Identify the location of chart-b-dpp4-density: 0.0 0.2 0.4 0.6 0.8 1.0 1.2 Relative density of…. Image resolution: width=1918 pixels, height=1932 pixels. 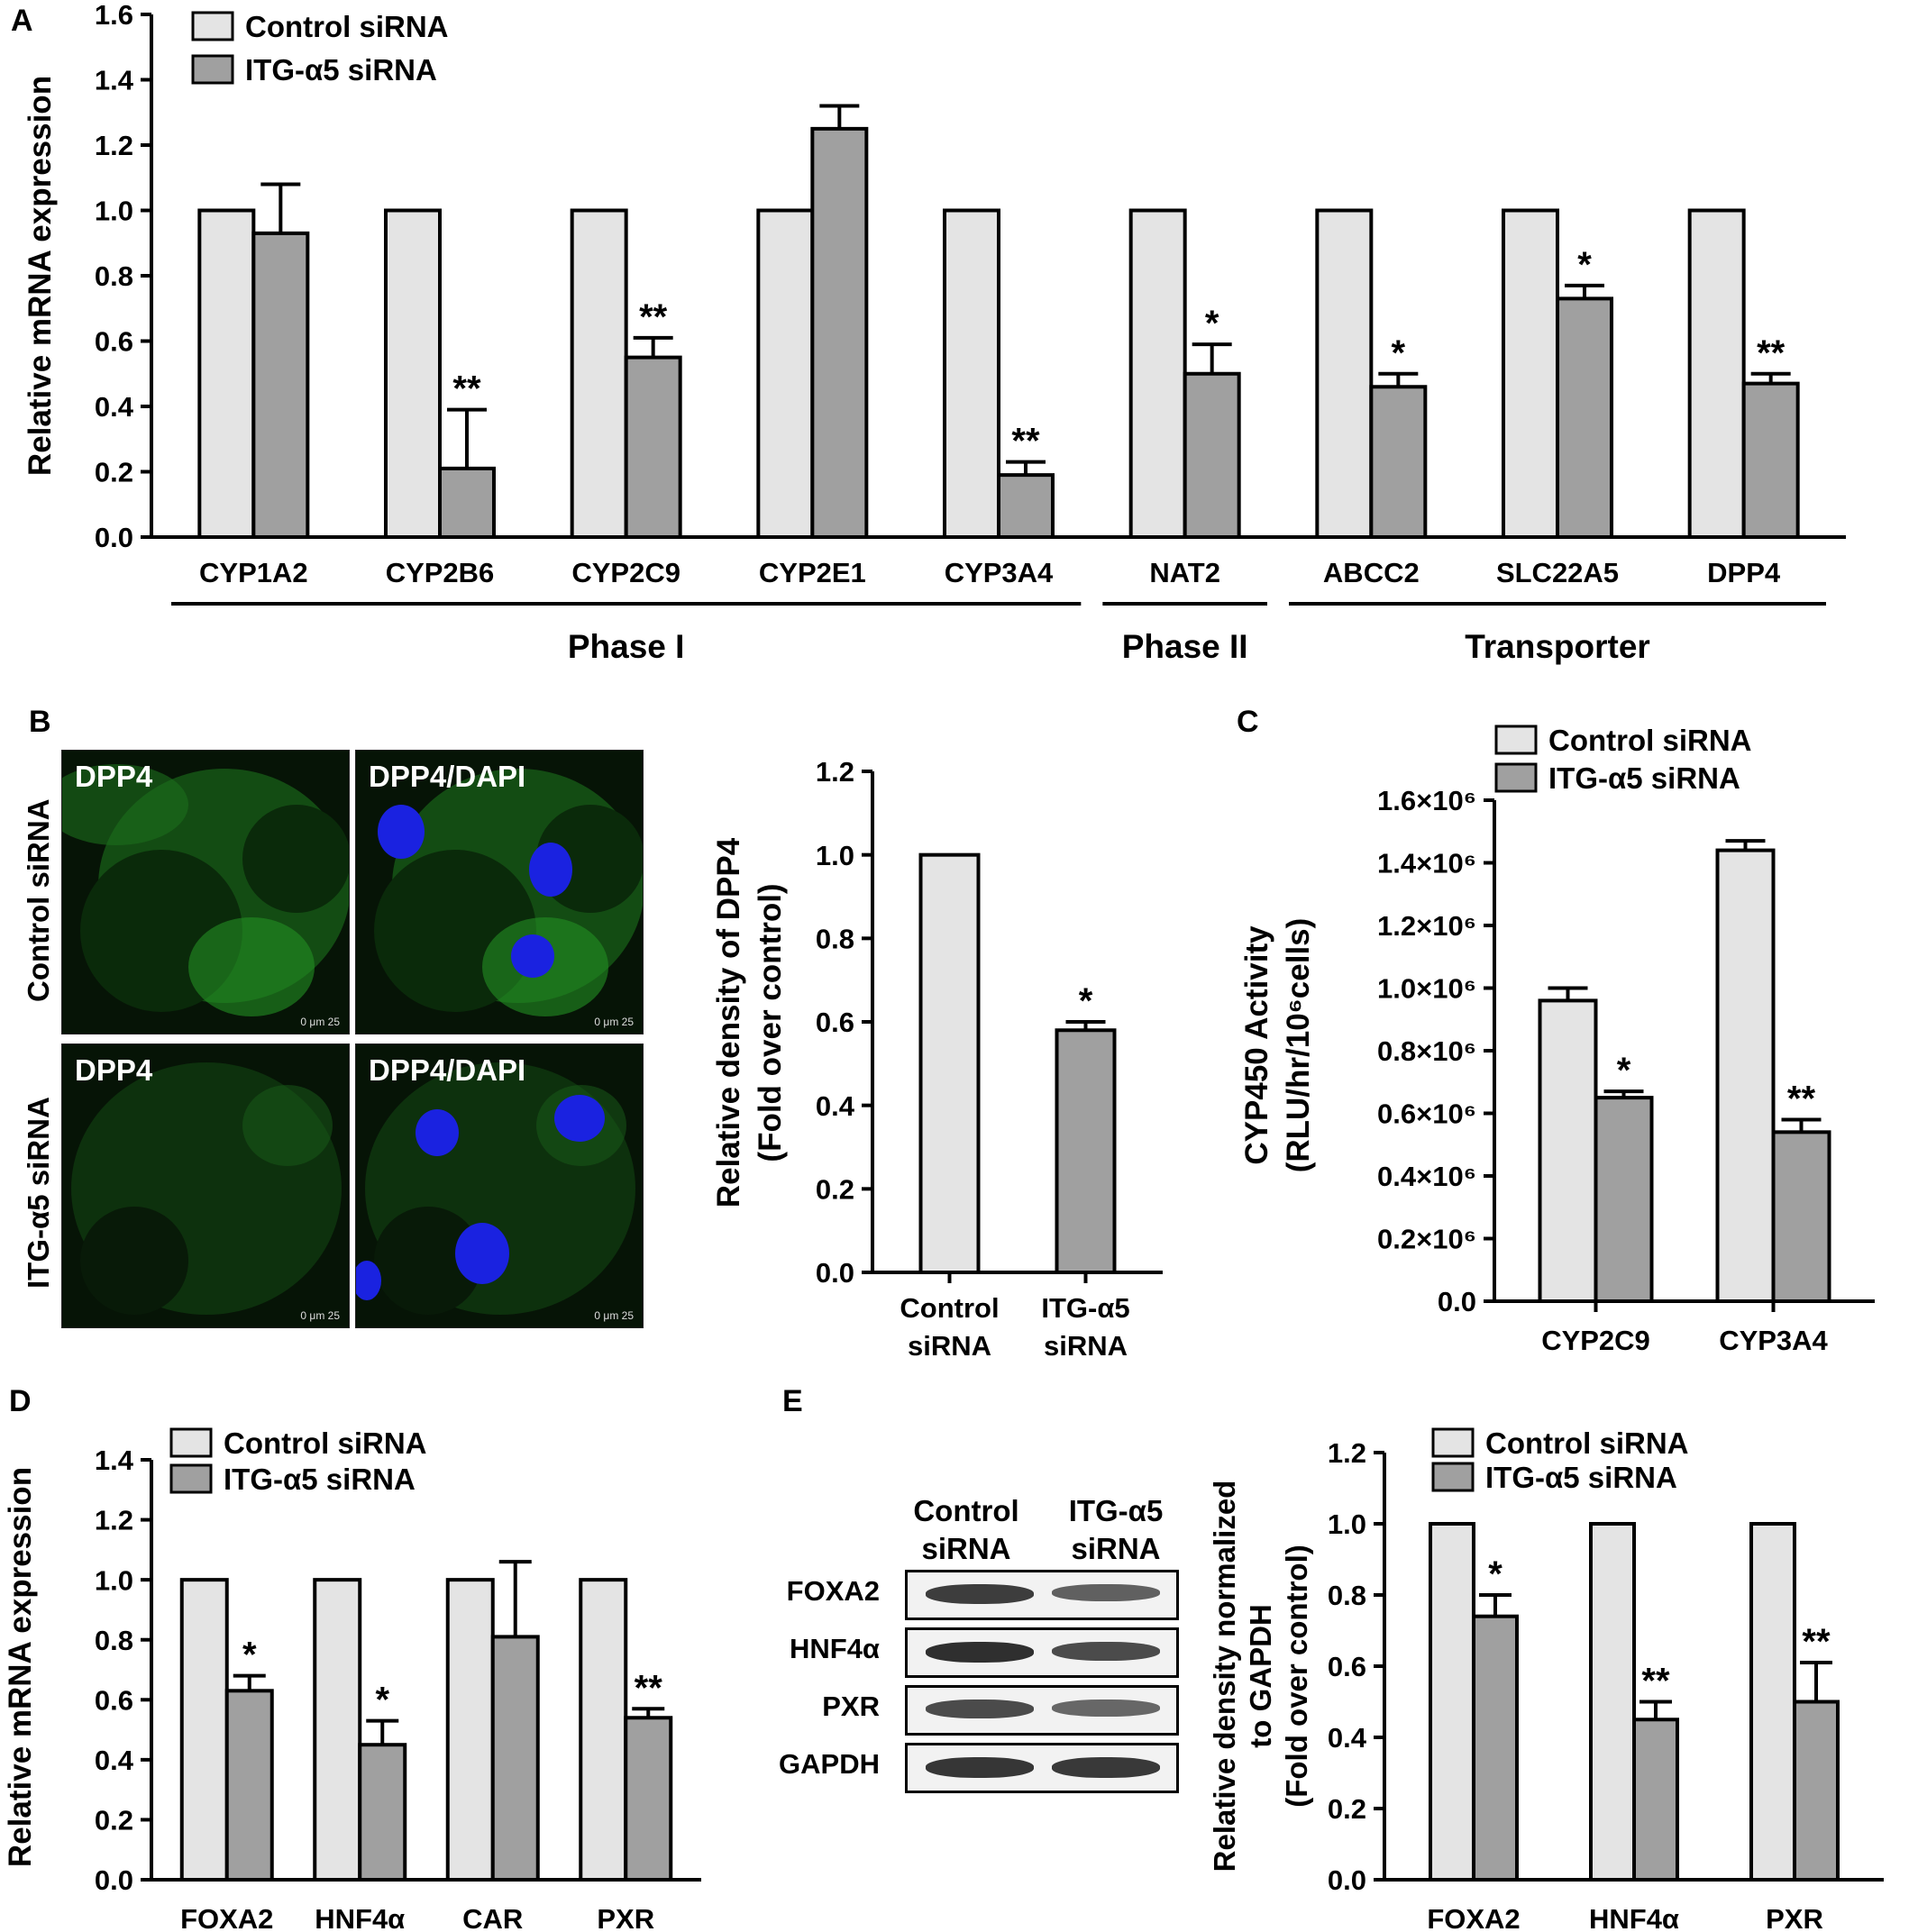
(937, 1059).